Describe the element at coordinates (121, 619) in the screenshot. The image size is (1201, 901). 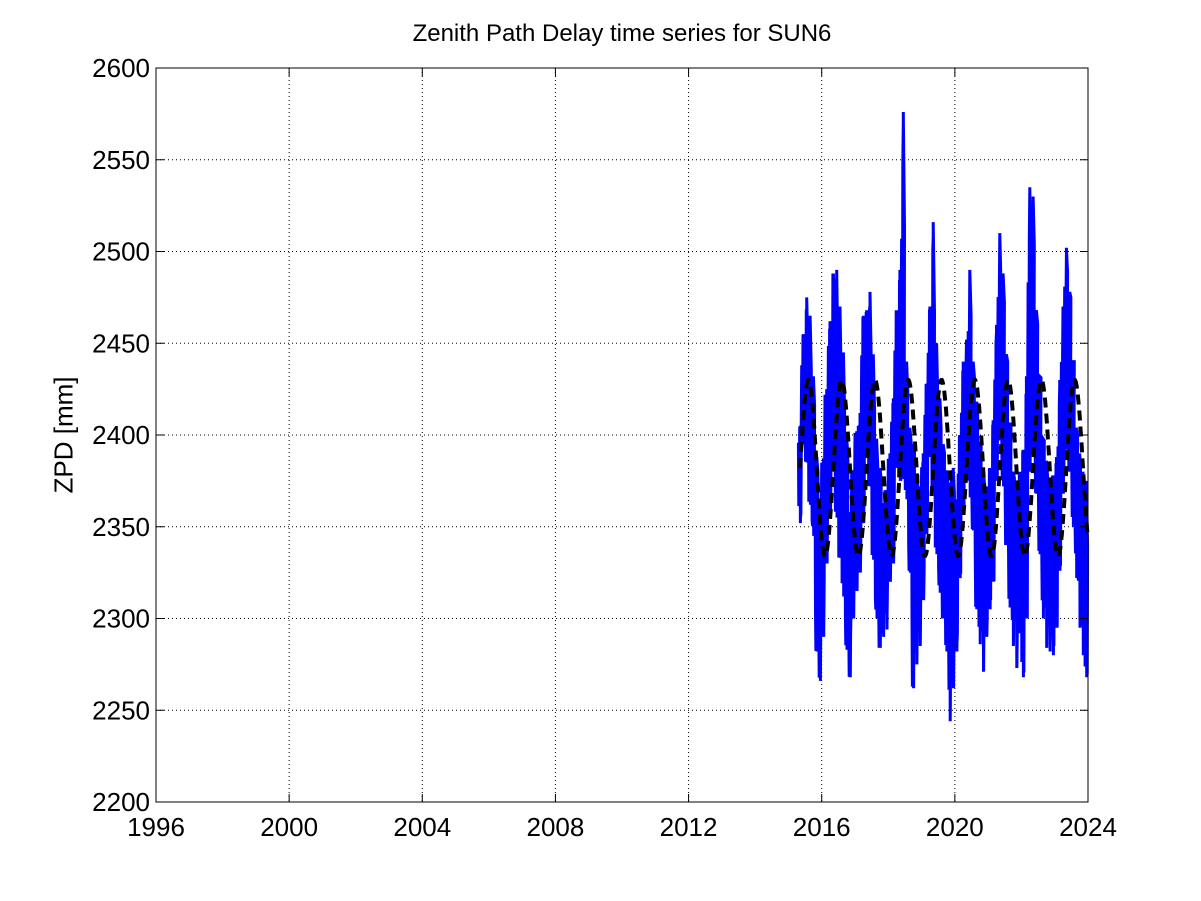
I see `y-tick-label: 2300` at that location.